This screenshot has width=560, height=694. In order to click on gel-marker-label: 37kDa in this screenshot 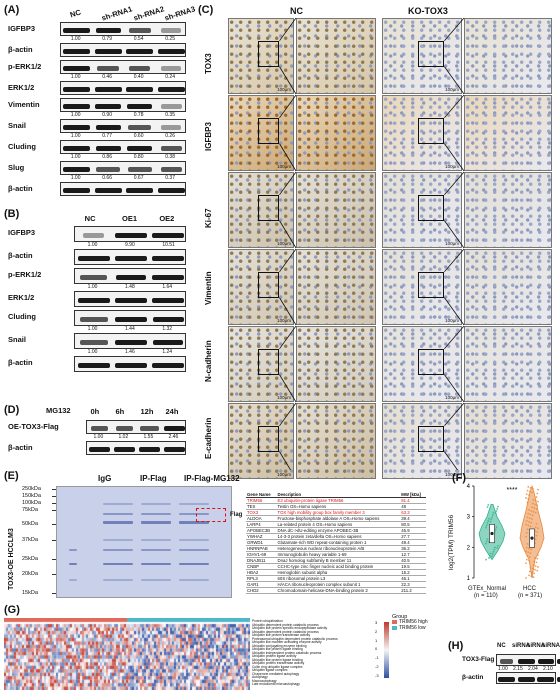, I will do `click(30, 540)`.